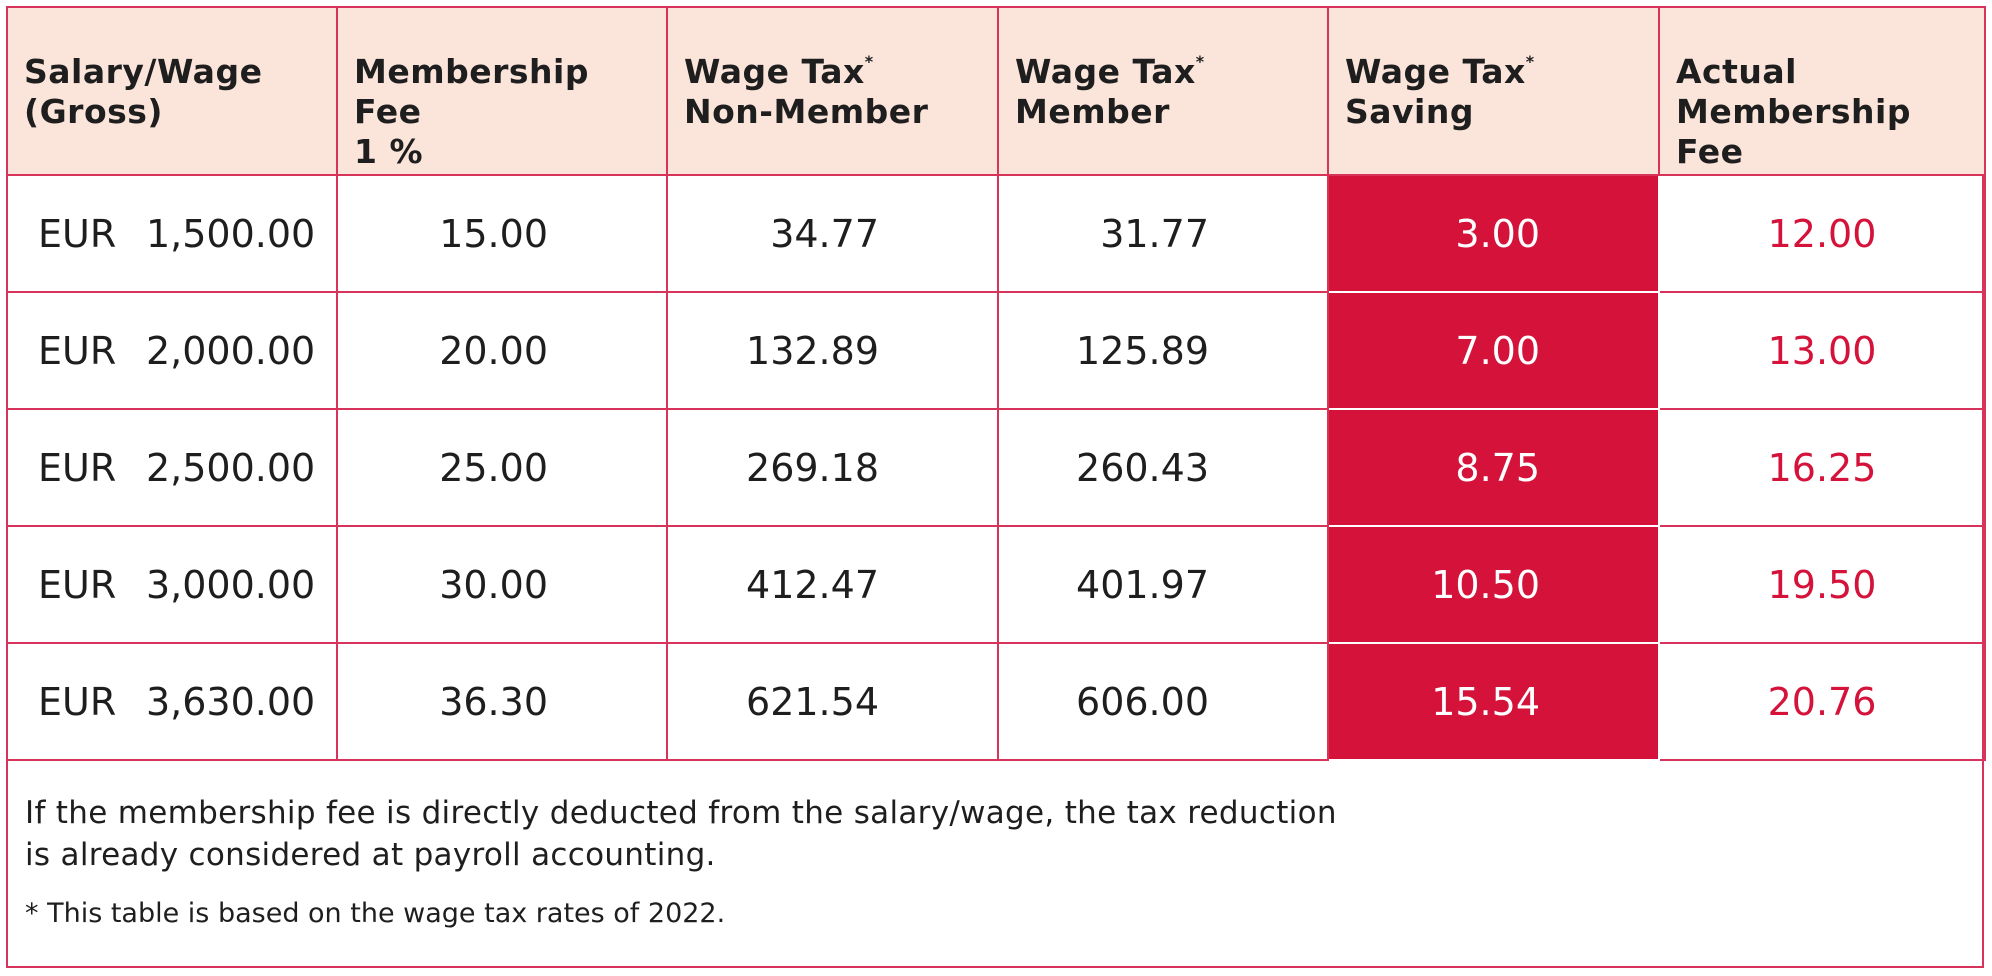 Image resolution: width=1992 pixels, height=976 pixels. I want to click on membership-fee-cell: 20.00, so click(502, 350).